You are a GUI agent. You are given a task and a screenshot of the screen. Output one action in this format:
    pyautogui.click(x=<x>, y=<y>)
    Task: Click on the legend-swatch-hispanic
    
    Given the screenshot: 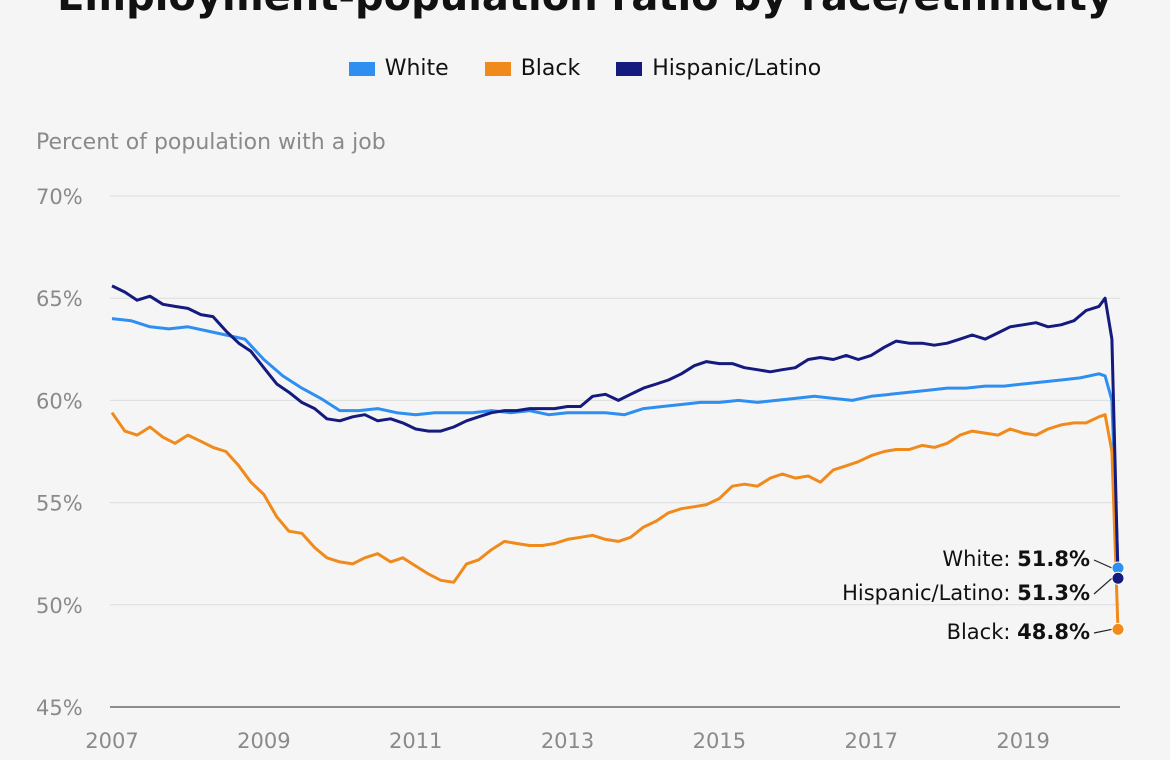 What is the action you would take?
    pyautogui.click(x=629, y=68)
    